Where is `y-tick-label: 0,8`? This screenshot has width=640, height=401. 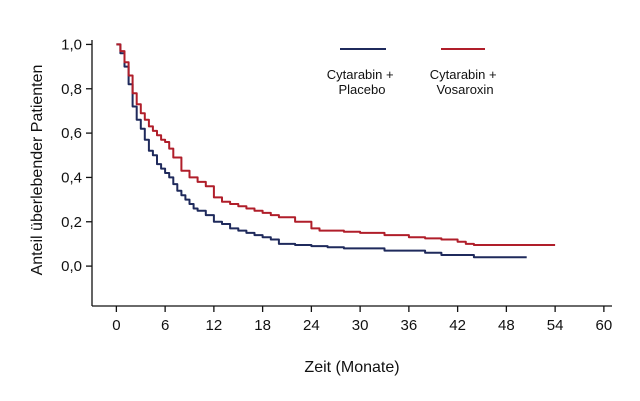
y-tick-label: 0,8 is located at coordinates (71, 89).